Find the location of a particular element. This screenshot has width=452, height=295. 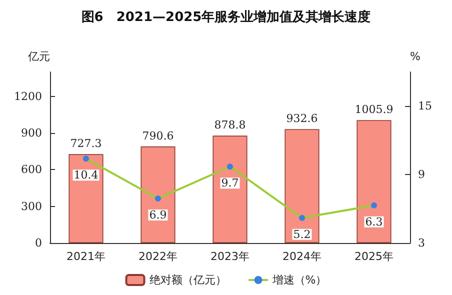

data-label: 932.6 is located at coordinates (302, 119).